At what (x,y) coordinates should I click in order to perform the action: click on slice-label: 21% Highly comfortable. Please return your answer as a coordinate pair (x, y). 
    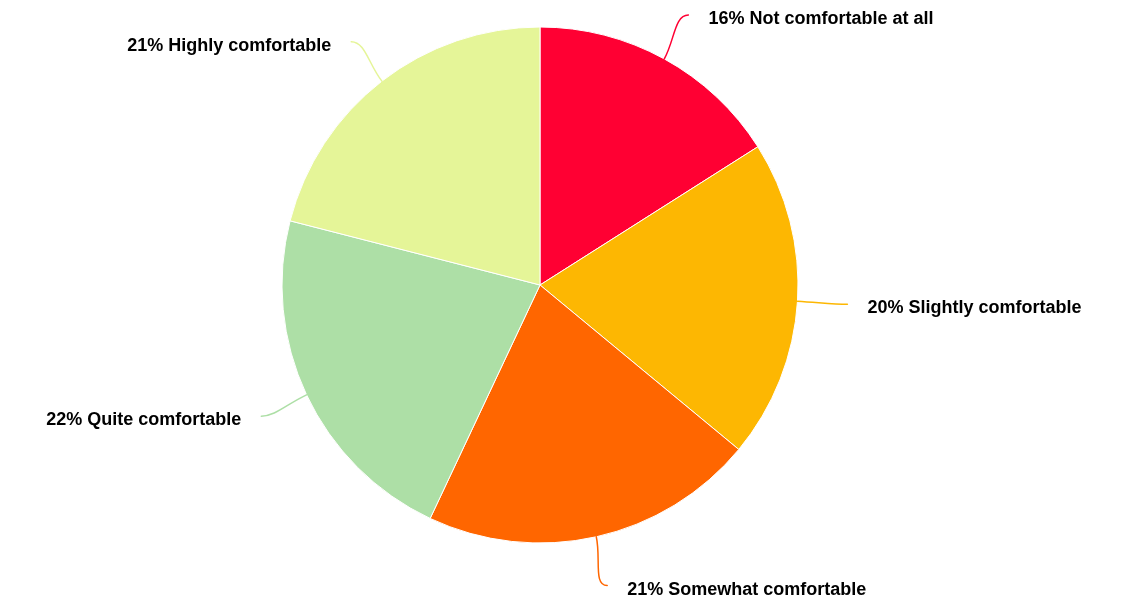
    Looking at the image, I should click on (229, 44).